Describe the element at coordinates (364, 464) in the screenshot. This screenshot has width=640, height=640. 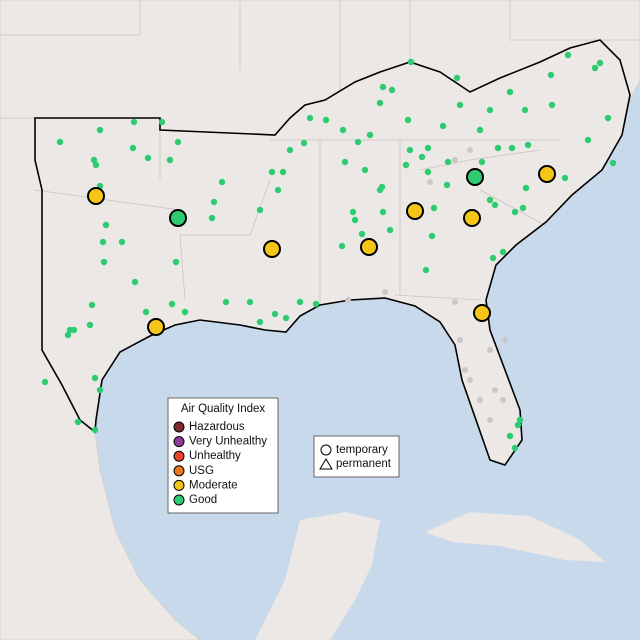
I see `shape-label: permanent` at that location.